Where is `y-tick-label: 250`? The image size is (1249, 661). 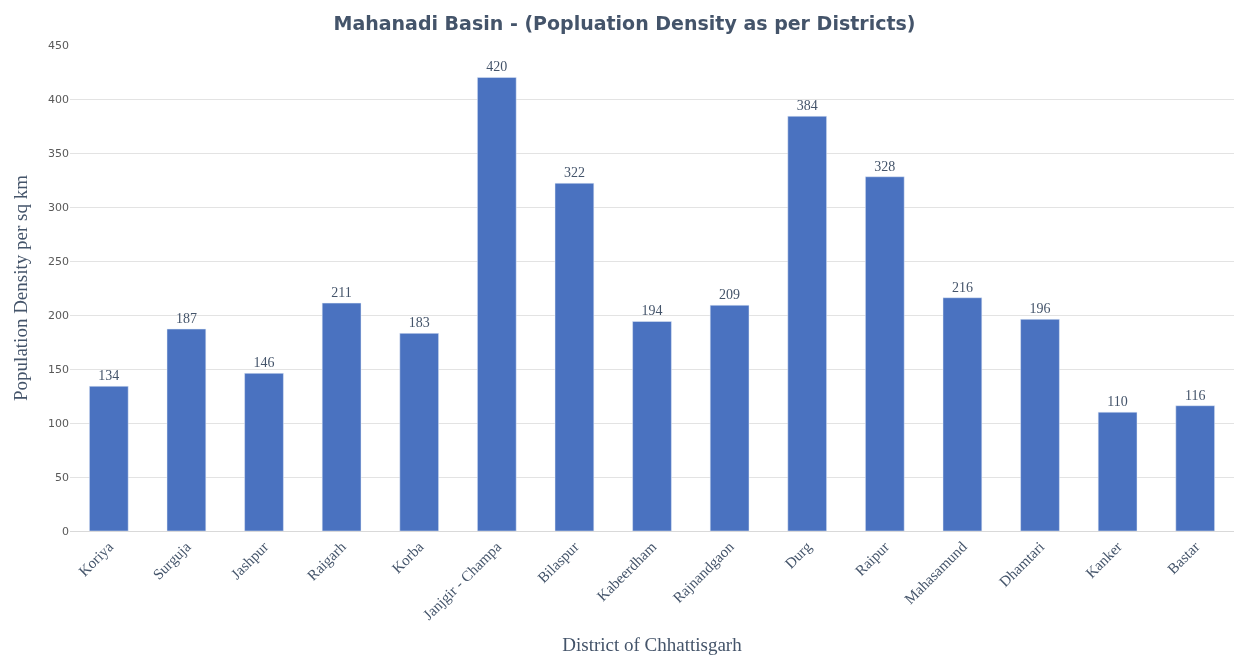 y-tick-label: 250 is located at coordinates (58, 261).